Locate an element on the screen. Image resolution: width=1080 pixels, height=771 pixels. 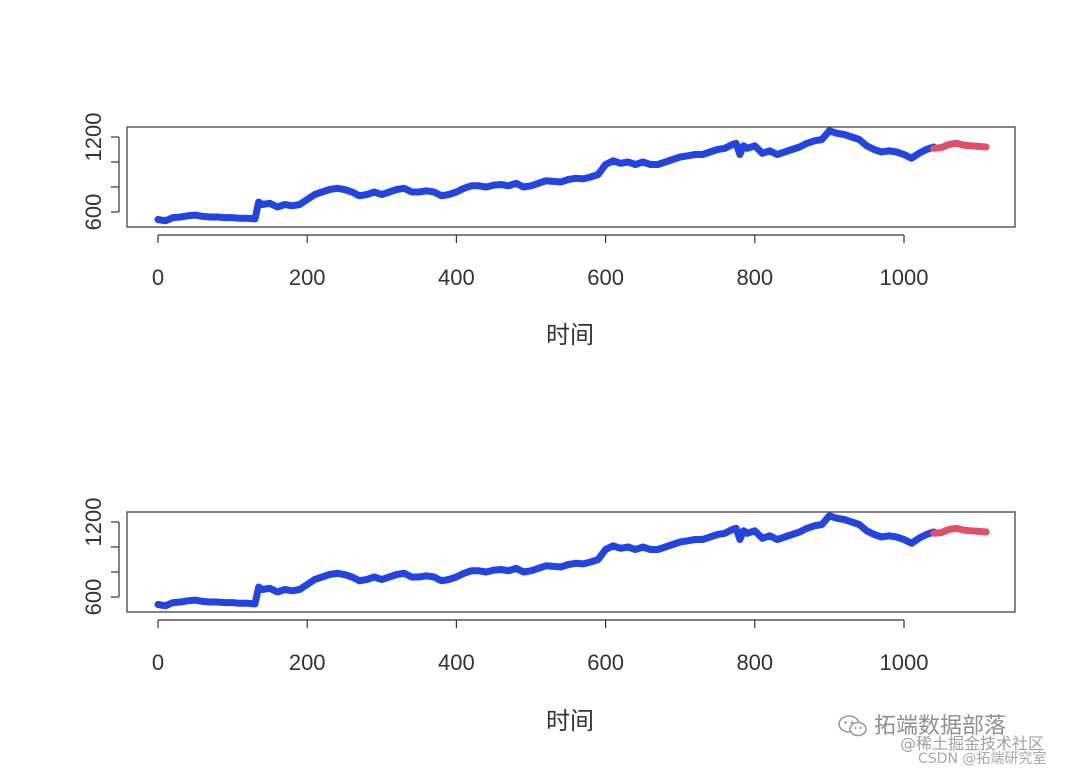
watermark-brand: 拓端数据部落 is located at coordinates (948, 724).